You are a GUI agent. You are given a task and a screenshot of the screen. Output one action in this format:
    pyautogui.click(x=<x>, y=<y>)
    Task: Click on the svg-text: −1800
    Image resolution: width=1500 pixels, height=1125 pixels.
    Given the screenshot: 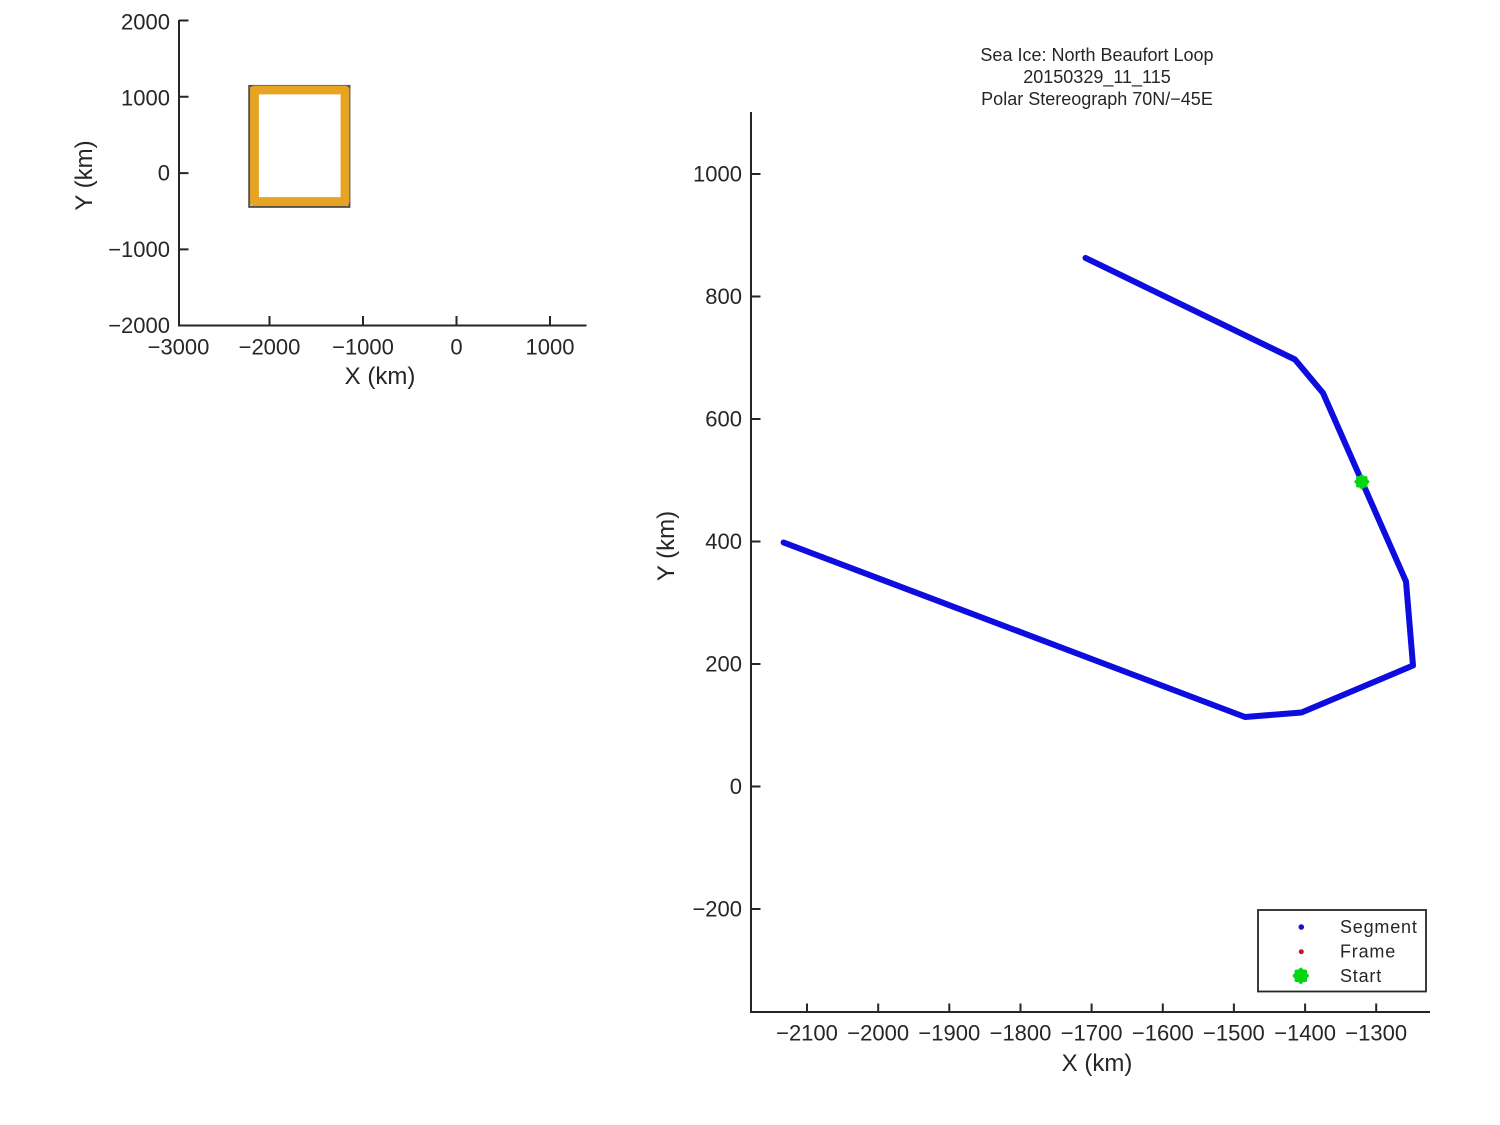 What is the action you would take?
    pyautogui.click(x=1021, y=1033)
    